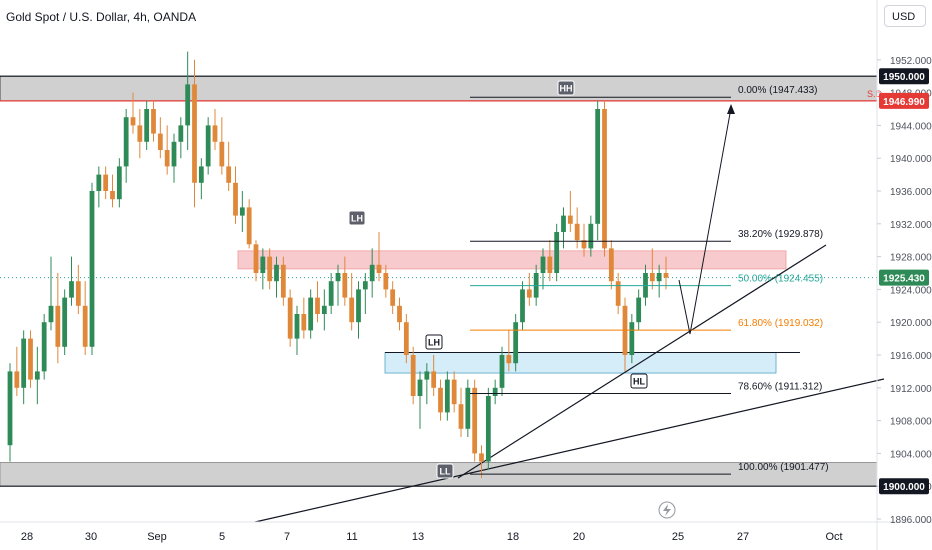  I want to click on price-tag-label: 1925.430, so click(904, 279).